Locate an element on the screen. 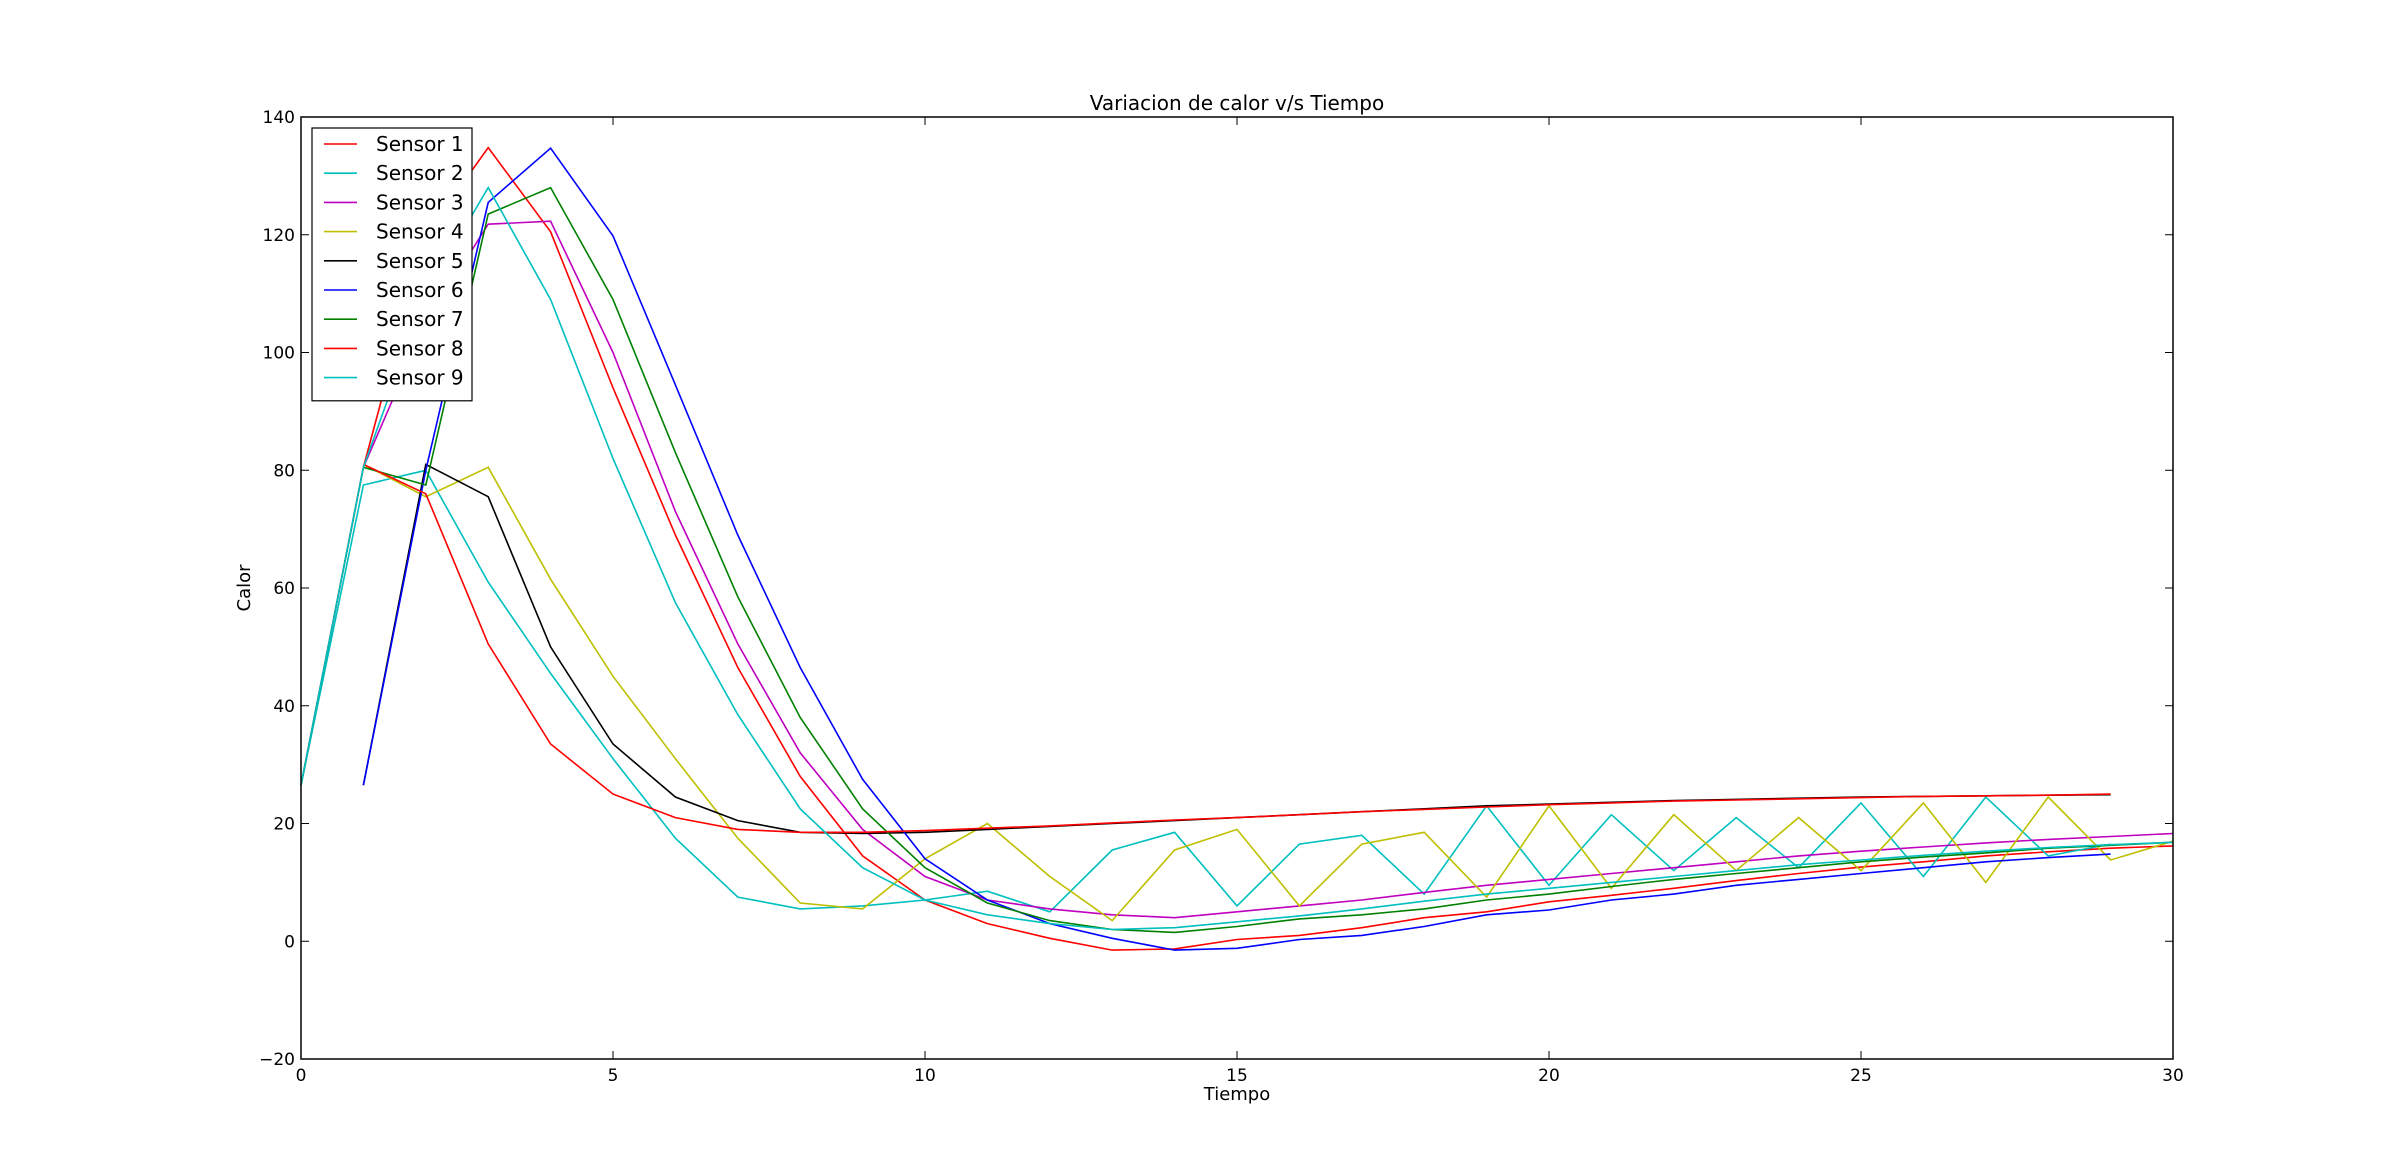  y-tick-label: 0 is located at coordinates (289, 942).